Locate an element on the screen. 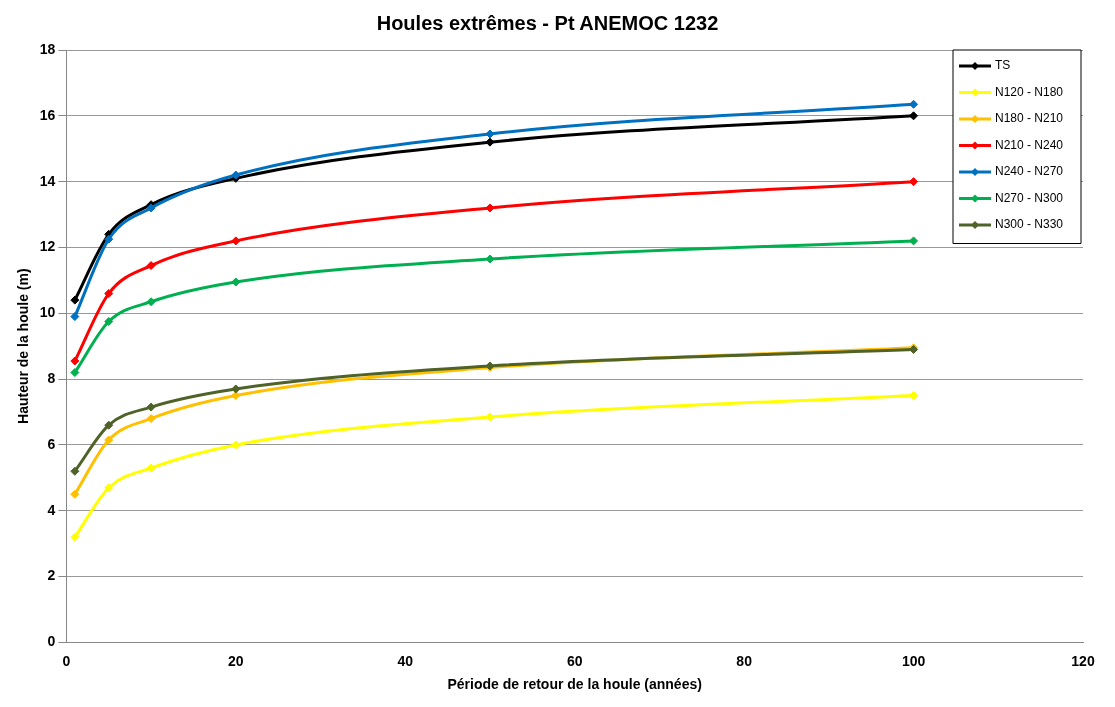 The width and height of the screenshot is (1115, 707). y-tick-label: 16 is located at coordinates (47, 114).